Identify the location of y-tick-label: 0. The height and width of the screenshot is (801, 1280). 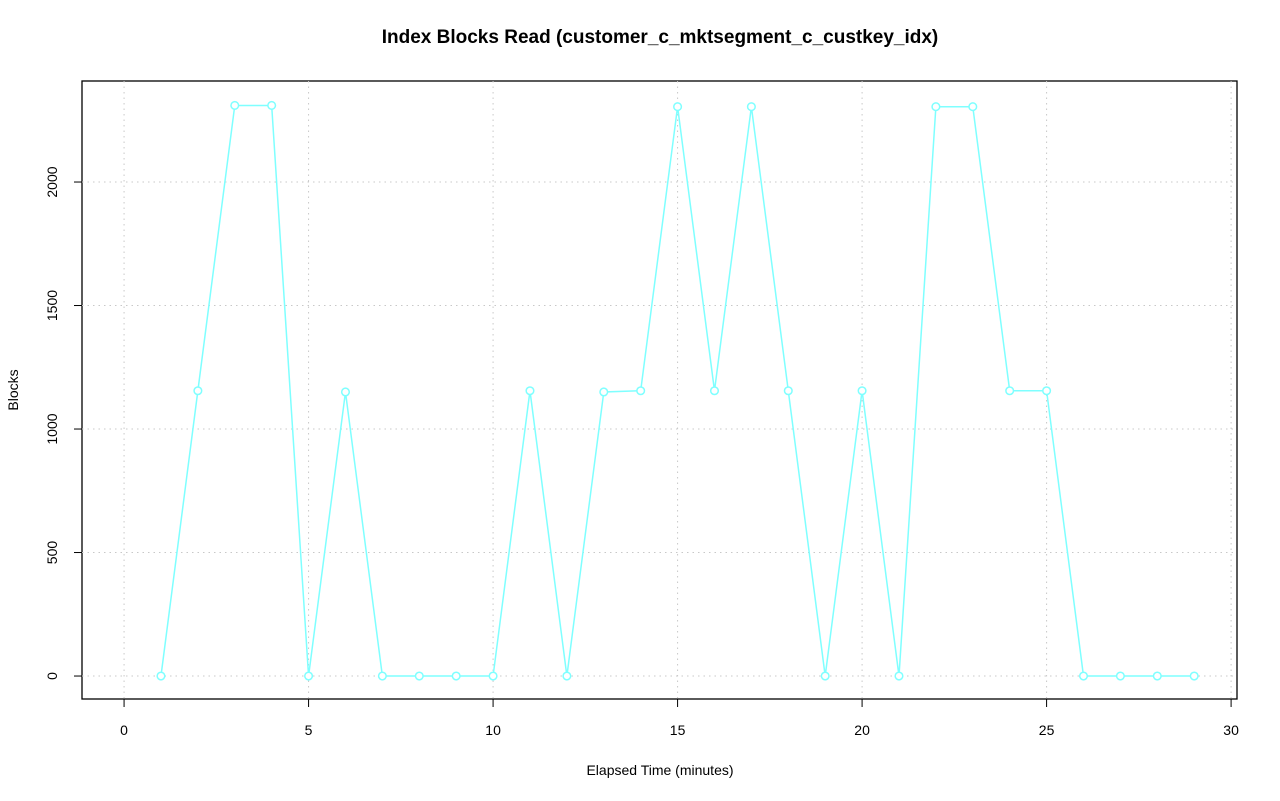
(52, 676).